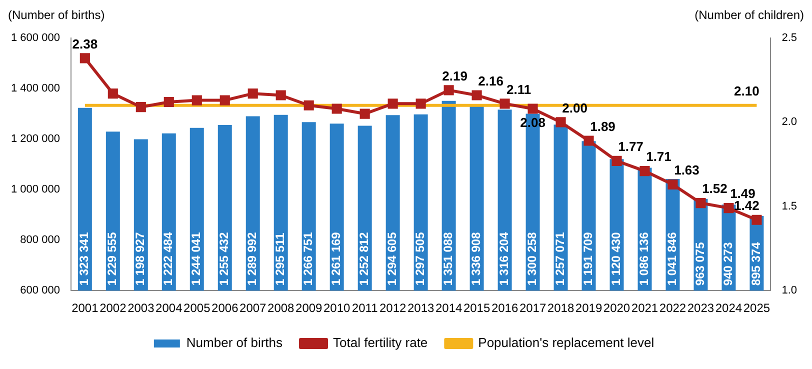  What do you see at coordinates (790, 290) in the screenshot?
I see `y2-tick-label: 1.0` at bounding box center [790, 290].